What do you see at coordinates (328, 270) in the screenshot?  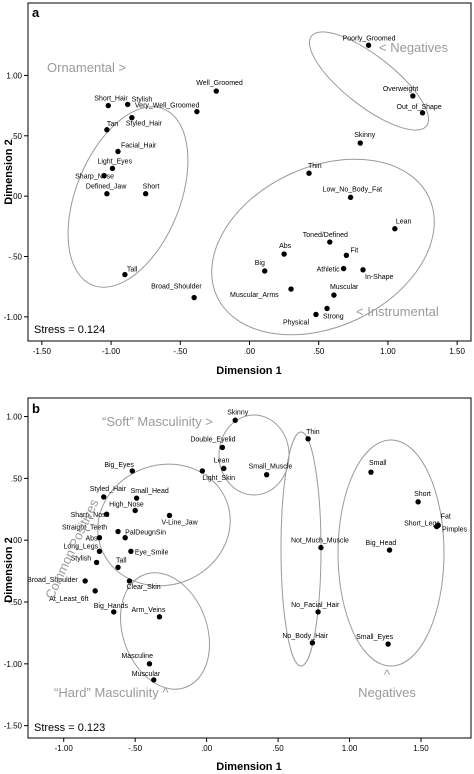 I see `point-label: Athletic` at bounding box center [328, 270].